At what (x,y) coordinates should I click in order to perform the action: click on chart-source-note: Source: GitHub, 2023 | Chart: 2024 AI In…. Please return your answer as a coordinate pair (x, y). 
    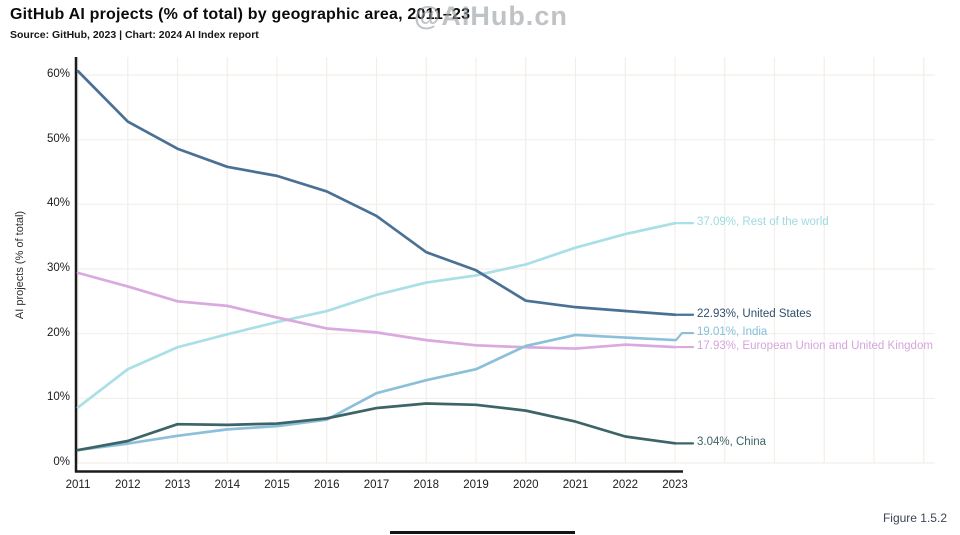
    Looking at the image, I should click on (134, 35).